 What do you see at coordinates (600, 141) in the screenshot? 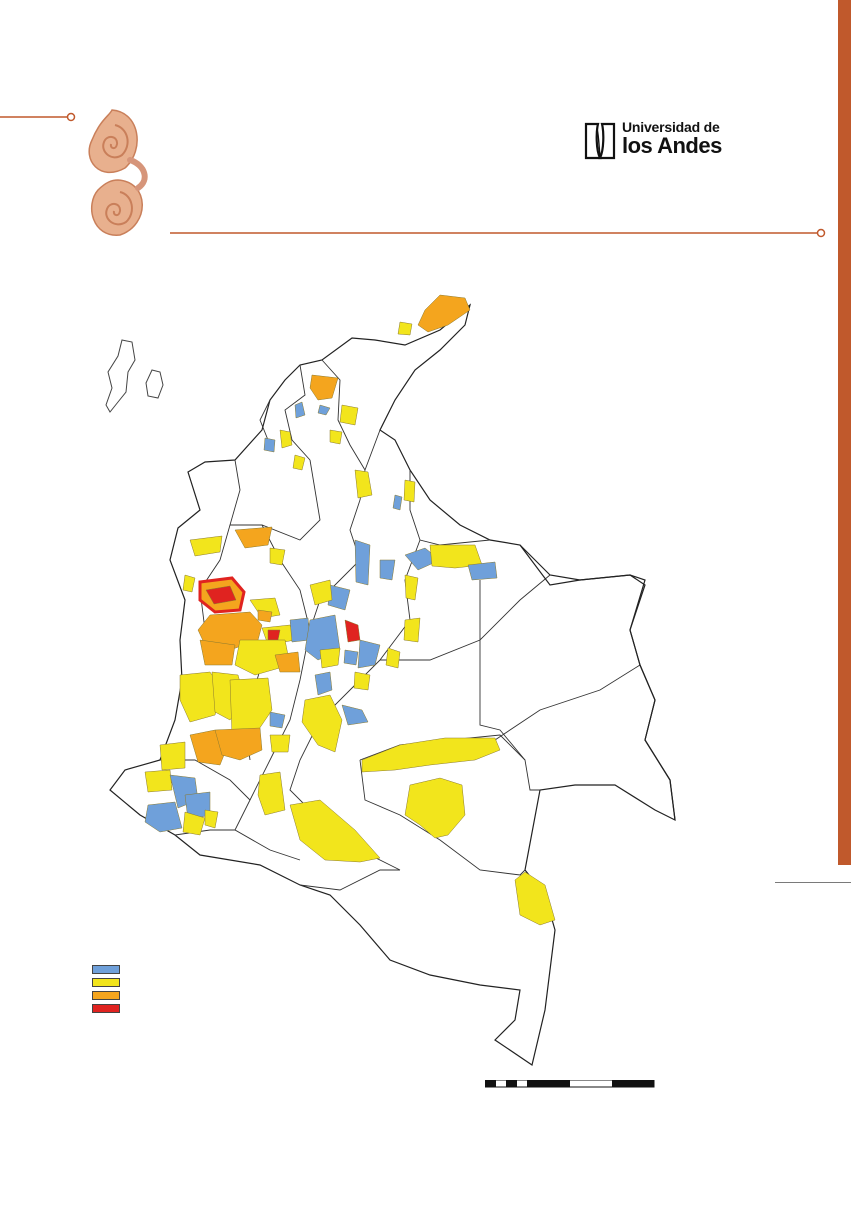
I see `logo-emblem-icon` at bounding box center [600, 141].